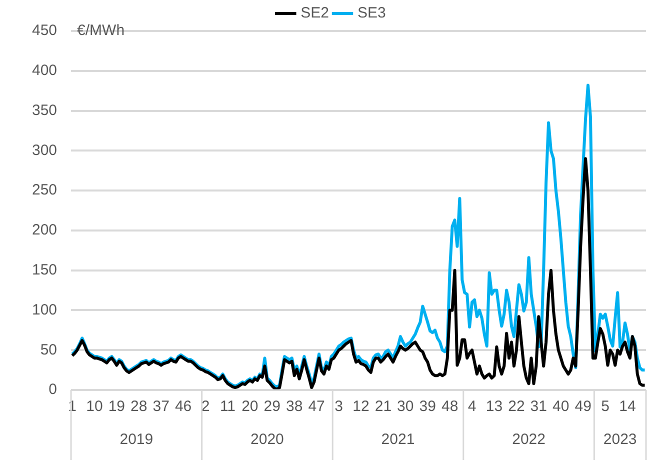  Describe the element at coordinates (139, 407) in the screenshot. I see `x-tick-label: 28` at that location.